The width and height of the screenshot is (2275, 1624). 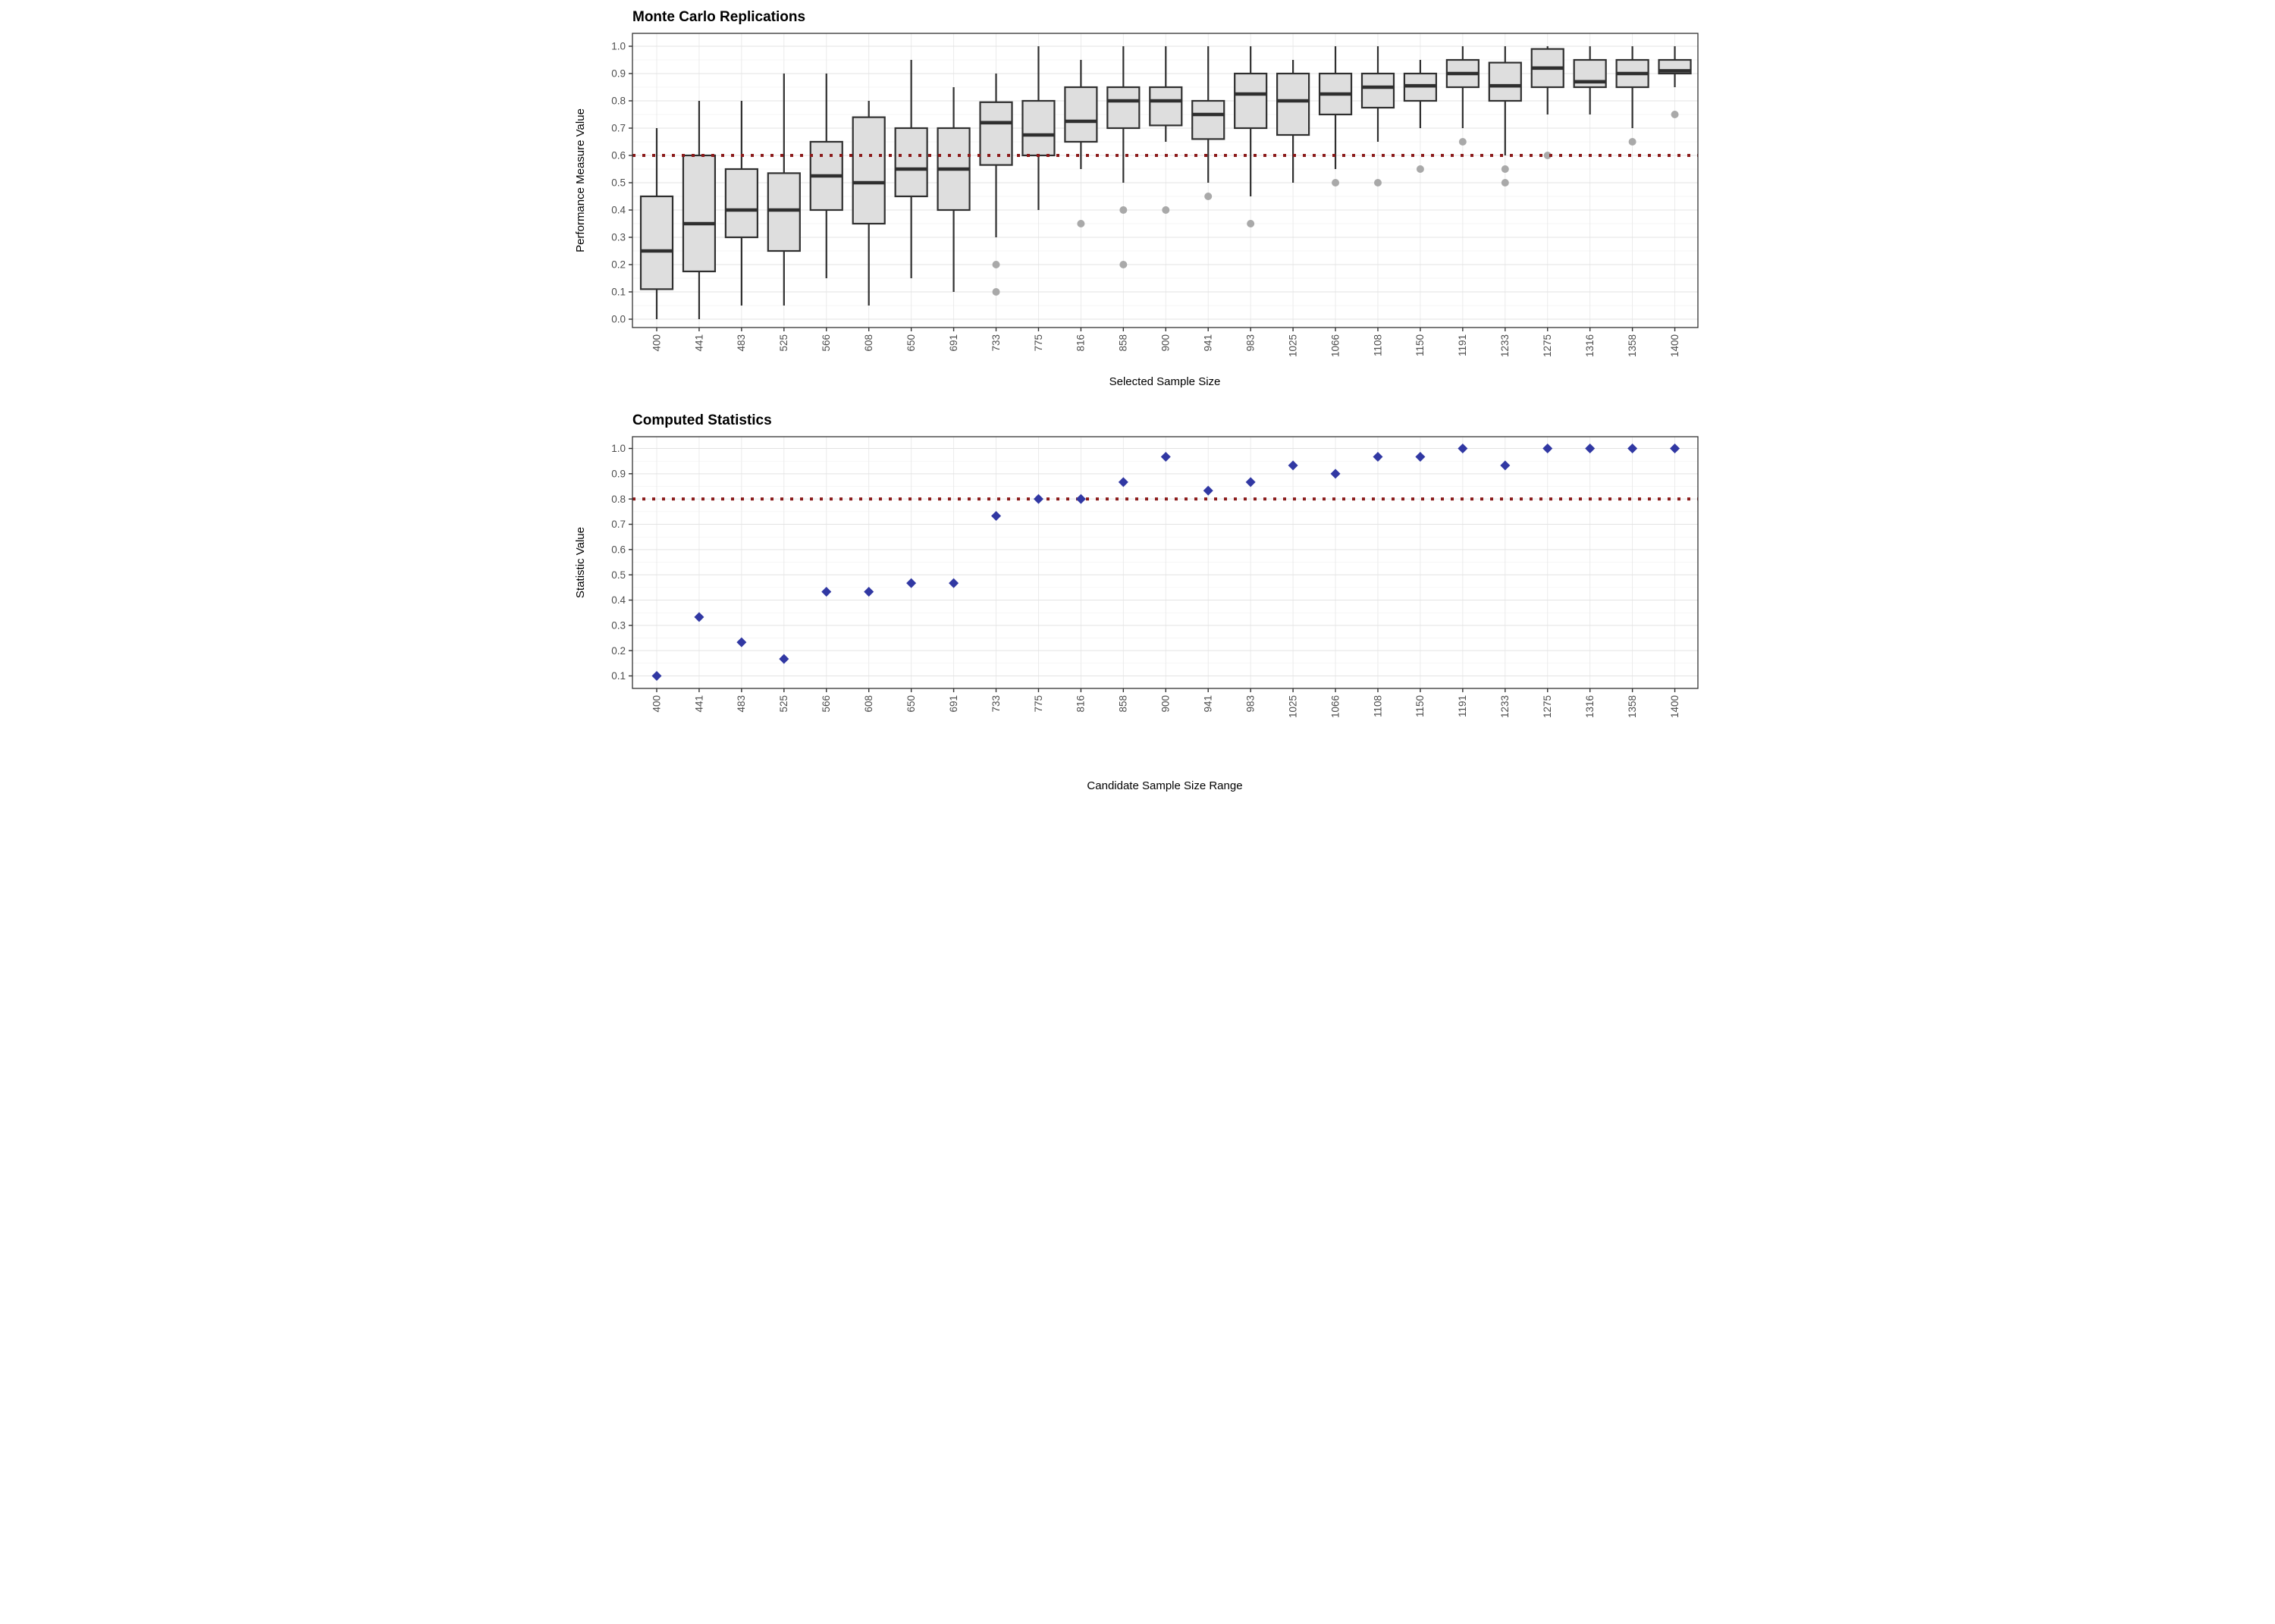 What do you see at coordinates (1590, 345) in the screenshot?
I see `x-tick-label: 1316` at bounding box center [1590, 345].